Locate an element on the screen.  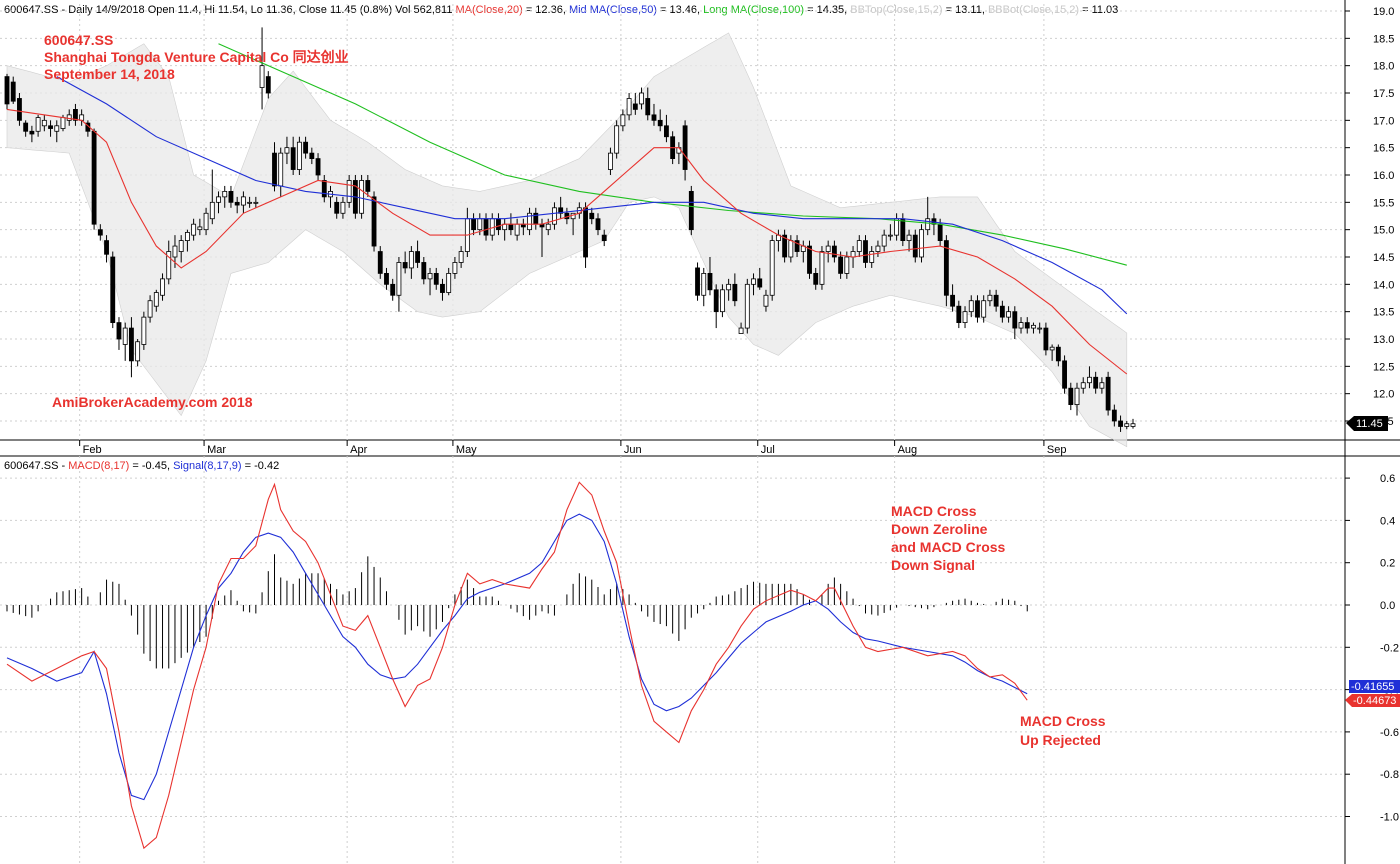
macd-tick-label: 0.4 is located at coordinates (1387, 521).